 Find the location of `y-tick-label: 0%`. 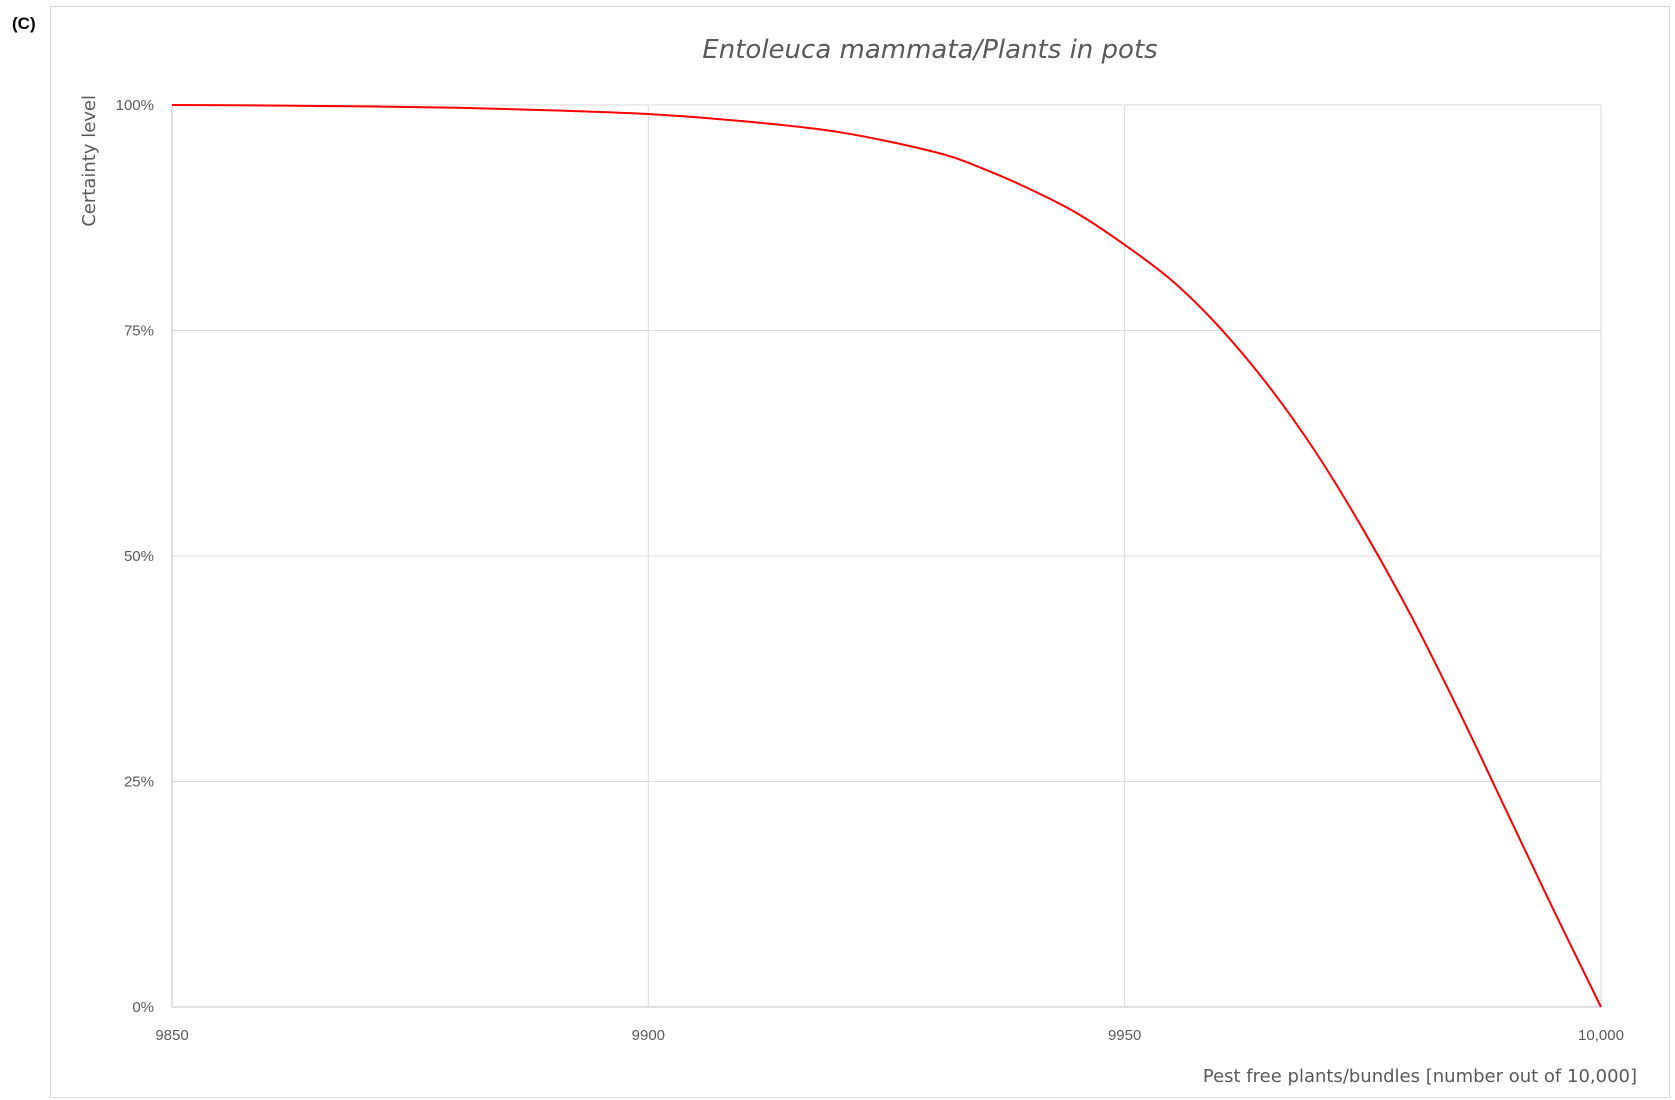

y-tick-label: 0% is located at coordinates (143, 1007).